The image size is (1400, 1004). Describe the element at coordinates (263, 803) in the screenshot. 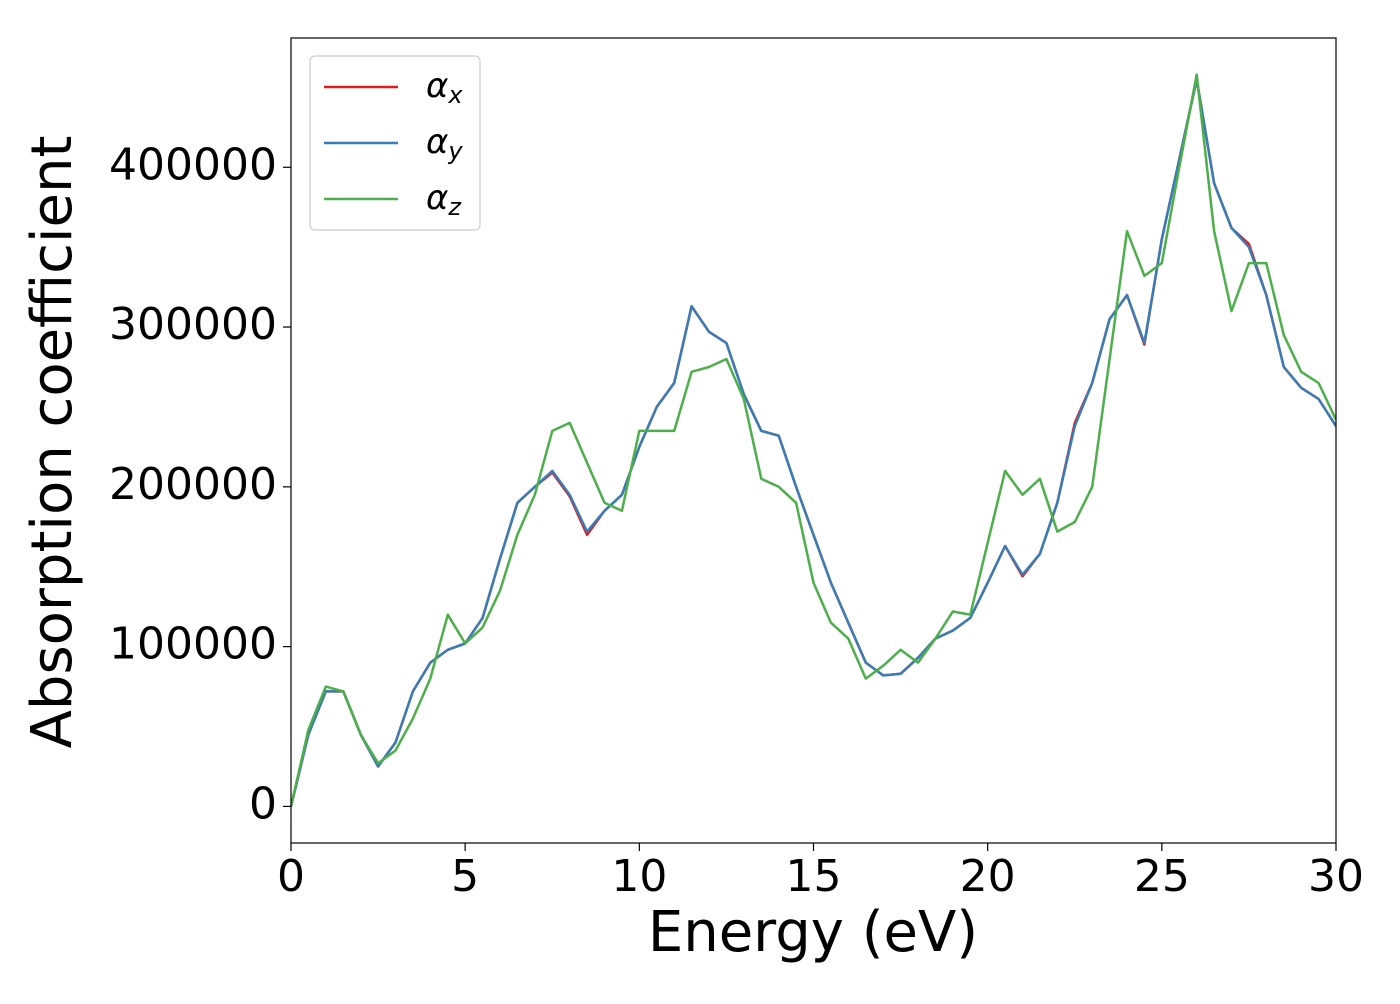

I see `y-tick-label: 0` at that location.